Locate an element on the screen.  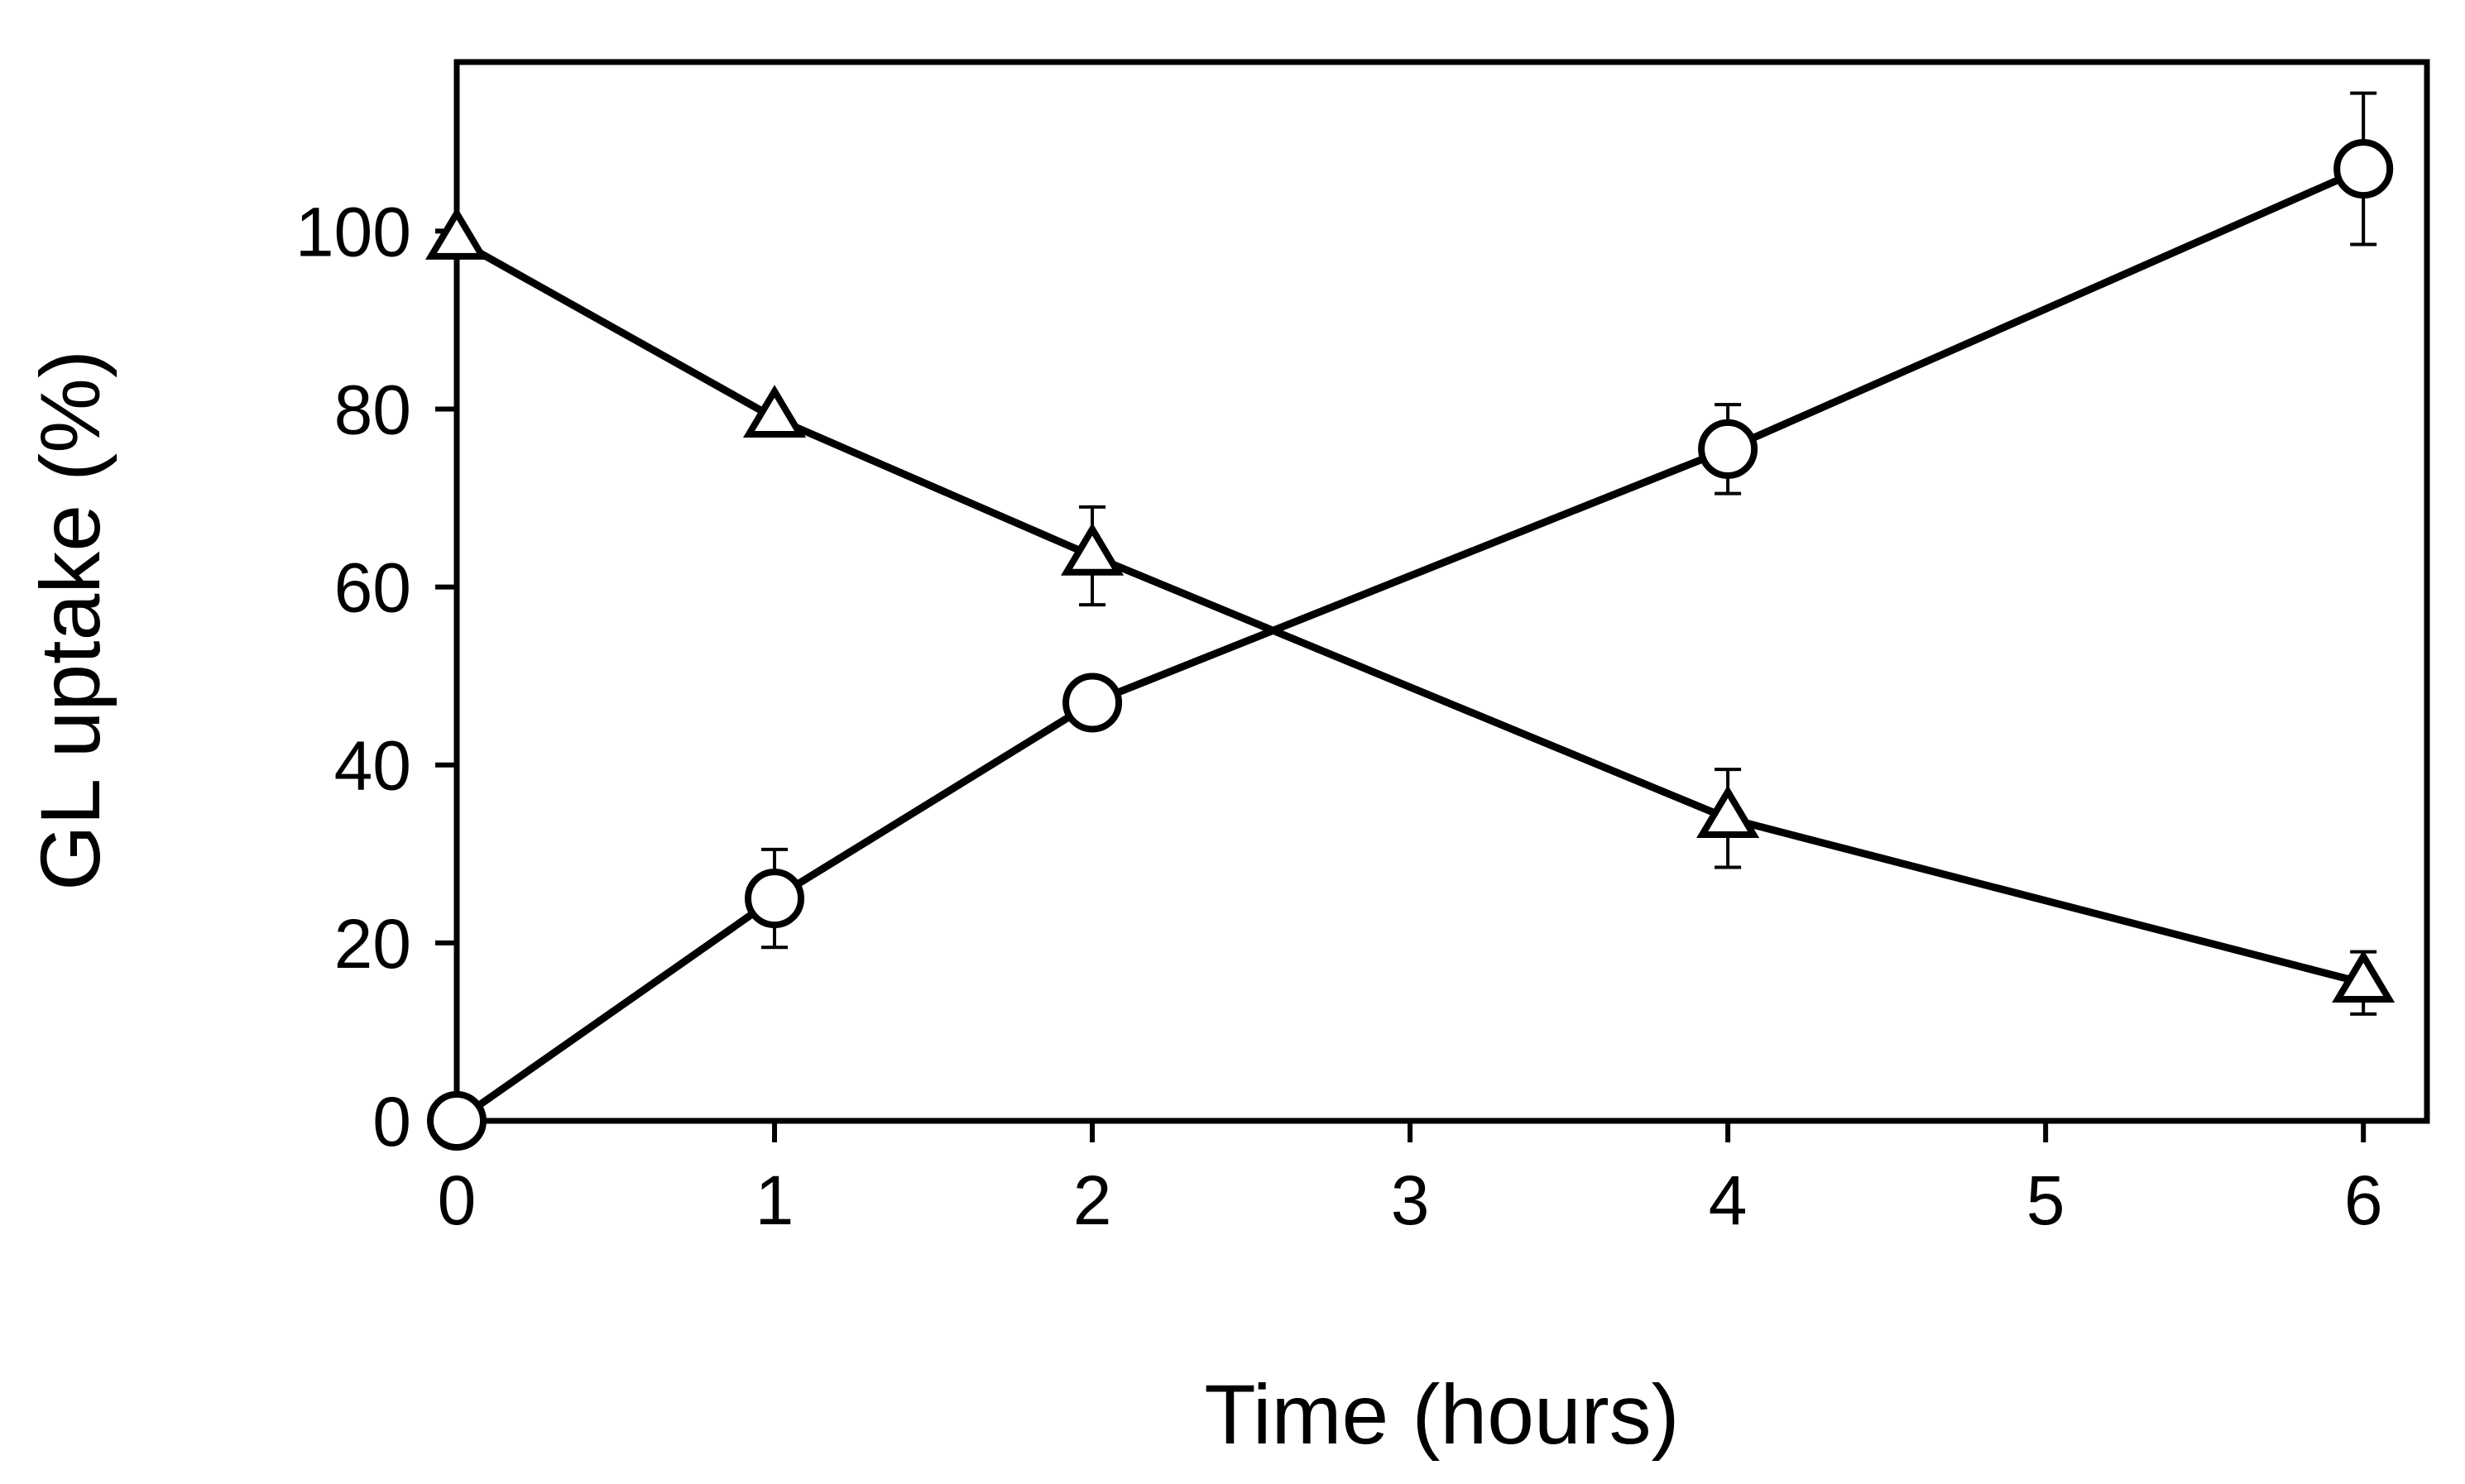
x-tick-label: 3 is located at coordinates (1410, 1200).